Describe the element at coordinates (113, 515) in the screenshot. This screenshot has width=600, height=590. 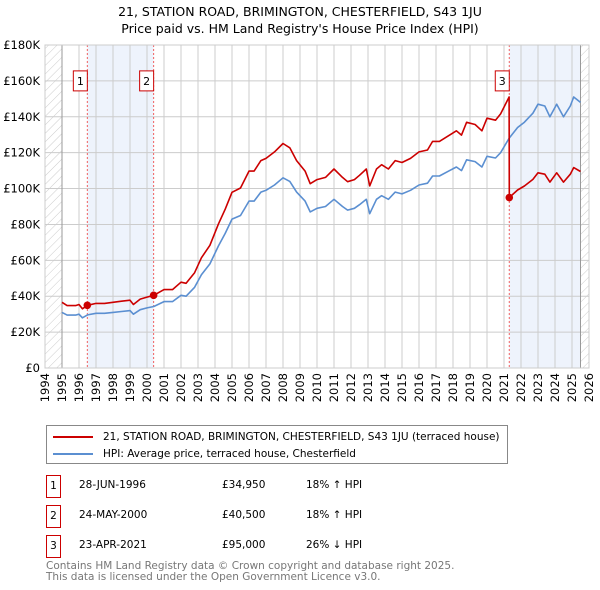
I see `sale-date: 24-MAY-2000` at that location.